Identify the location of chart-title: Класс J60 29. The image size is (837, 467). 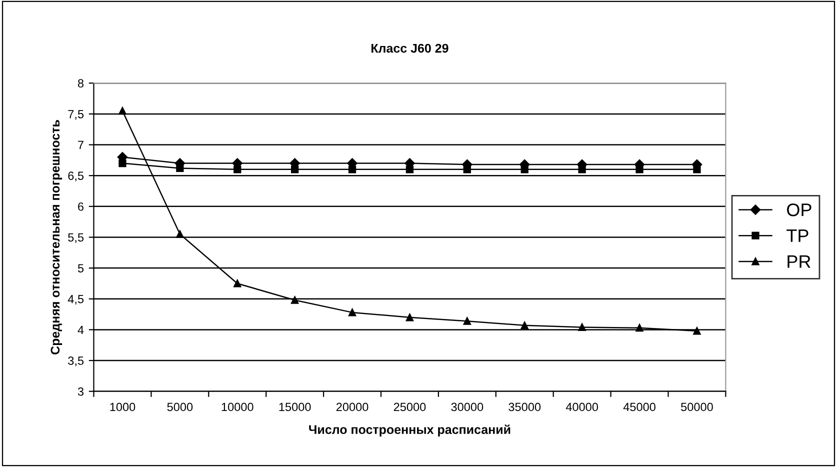
(409, 48).